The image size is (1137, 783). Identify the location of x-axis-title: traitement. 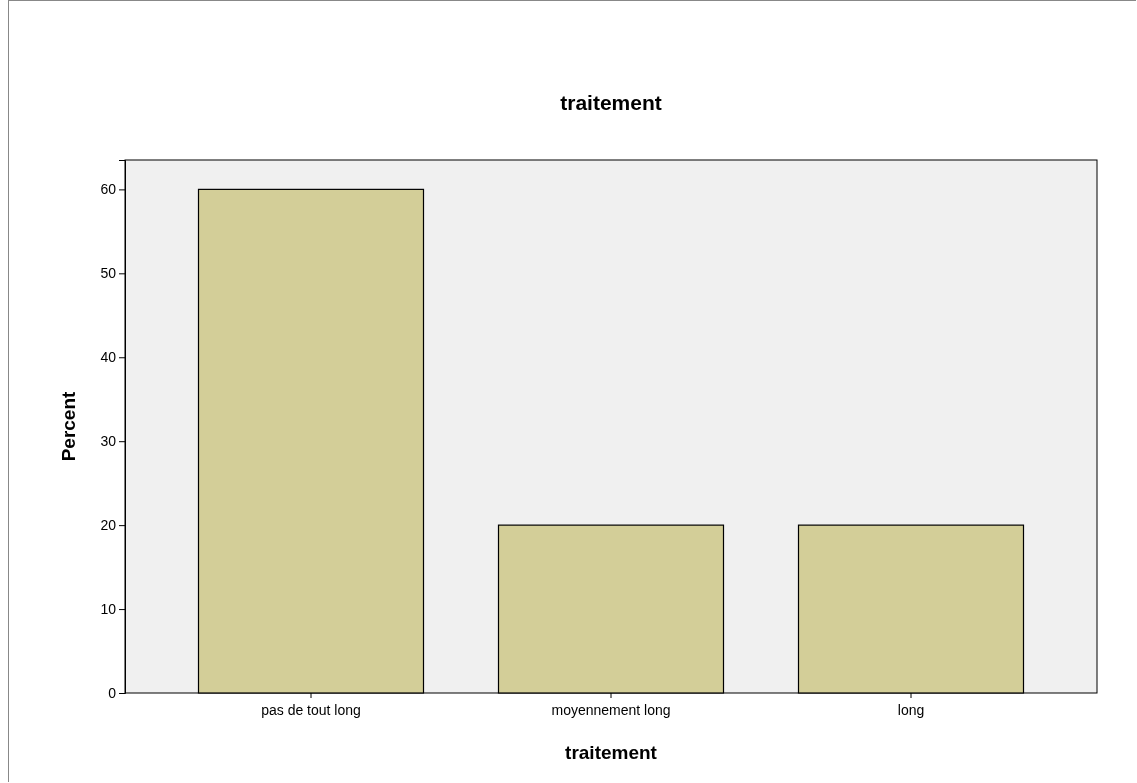
(611, 752).